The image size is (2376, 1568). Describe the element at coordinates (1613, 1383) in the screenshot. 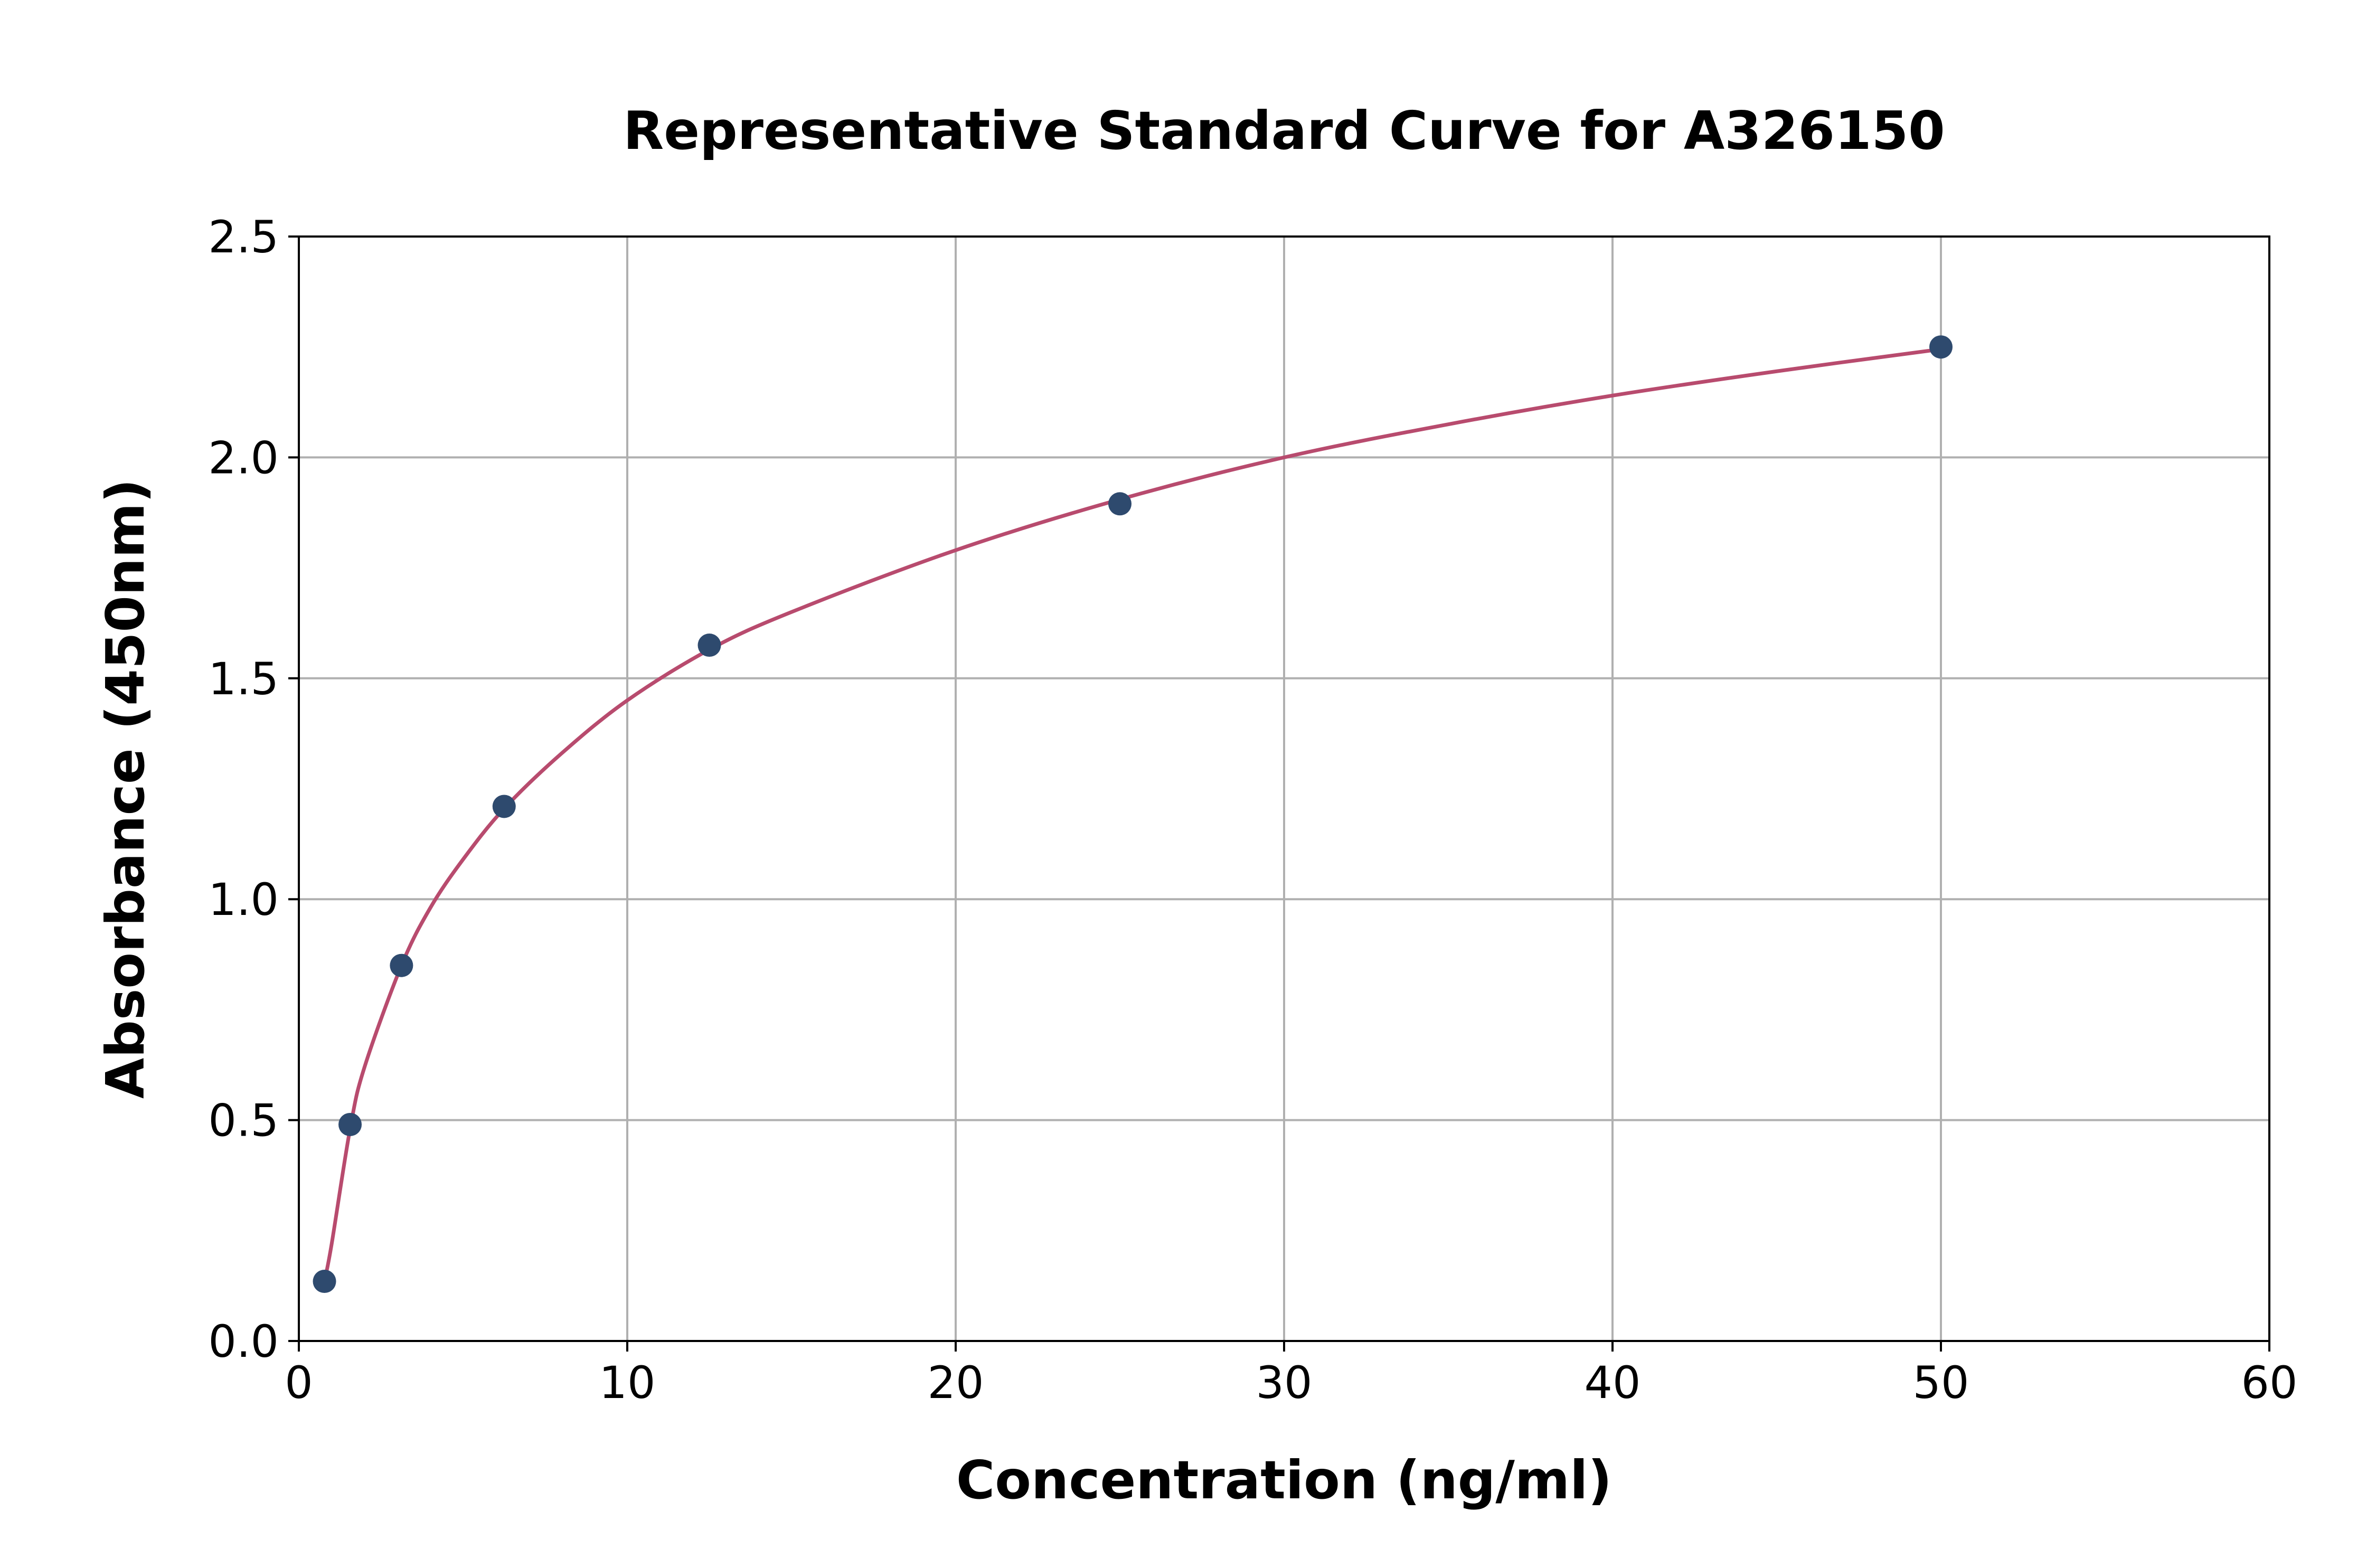

I see `x-tick-label: 40` at that location.